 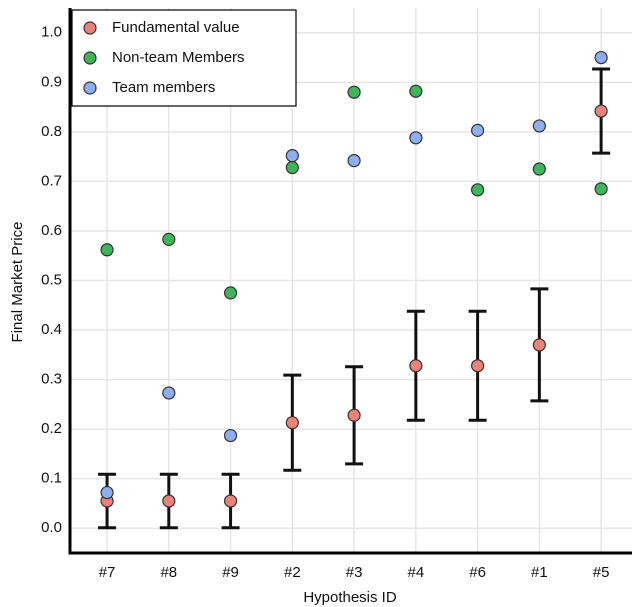 What do you see at coordinates (292, 572) in the screenshot?
I see `x-tick-label: #2` at bounding box center [292, 572].